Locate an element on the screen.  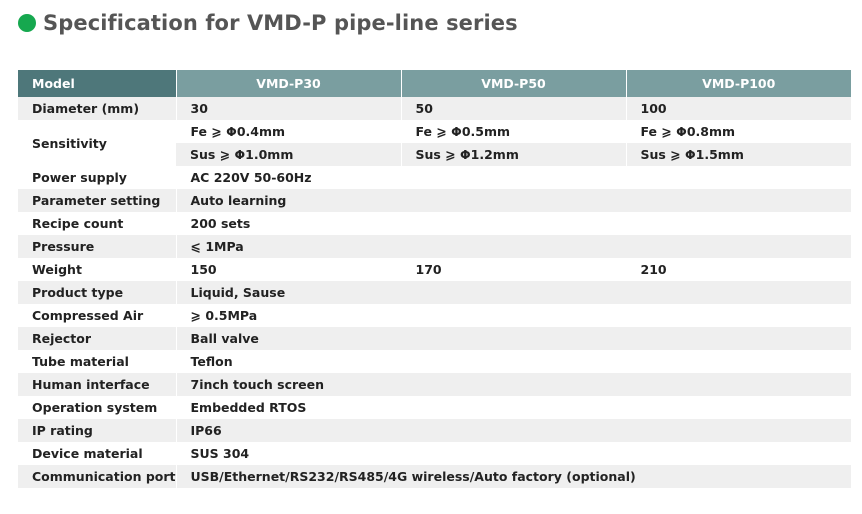
cell: 7inch touch screen is located at coordinates (513, 384).